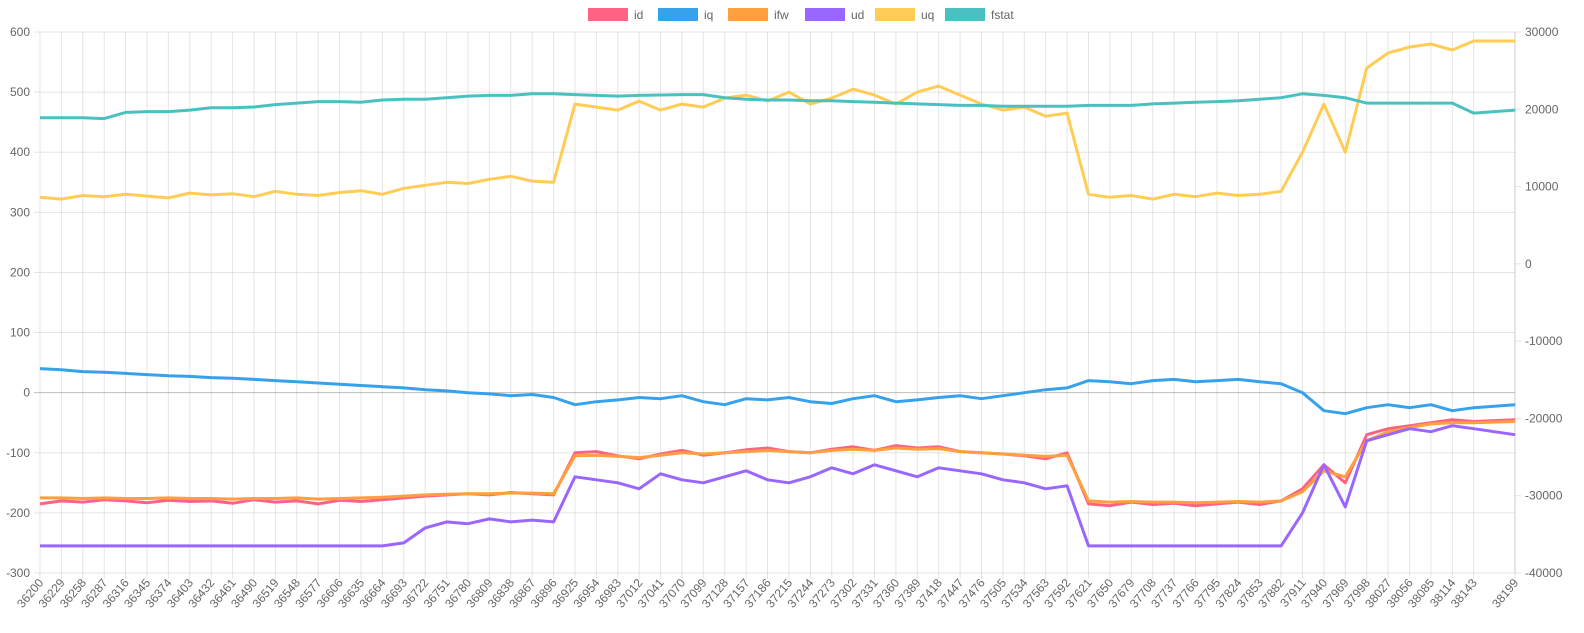  I want to click on y-left-tick-label: 300, so click(20, 212).